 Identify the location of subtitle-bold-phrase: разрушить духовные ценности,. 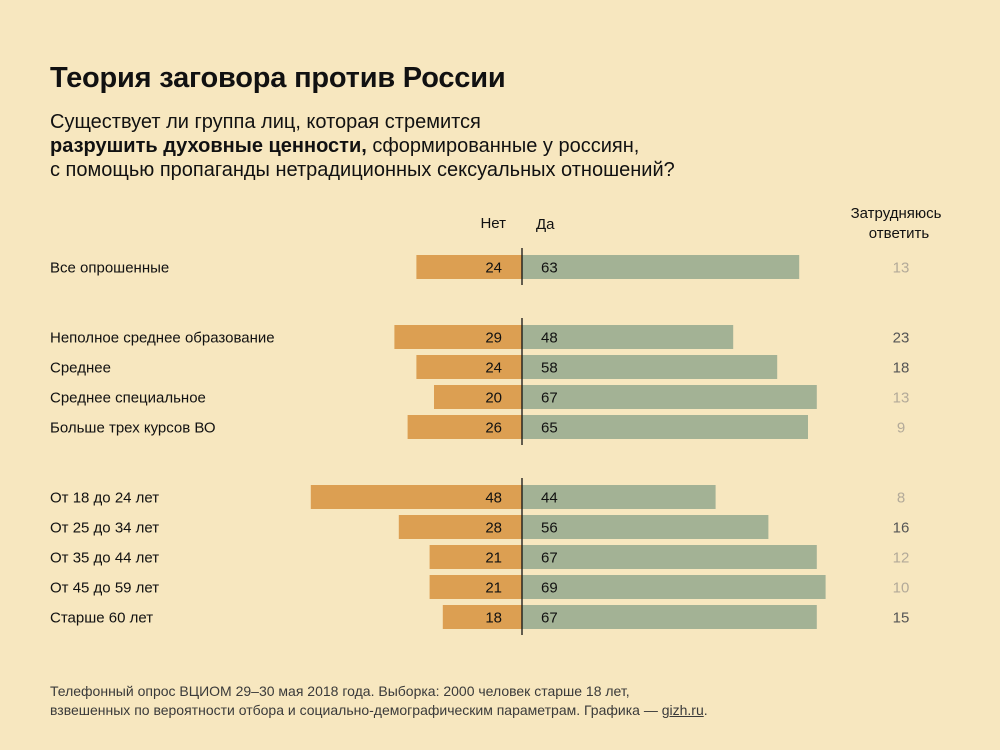
(208, 146).